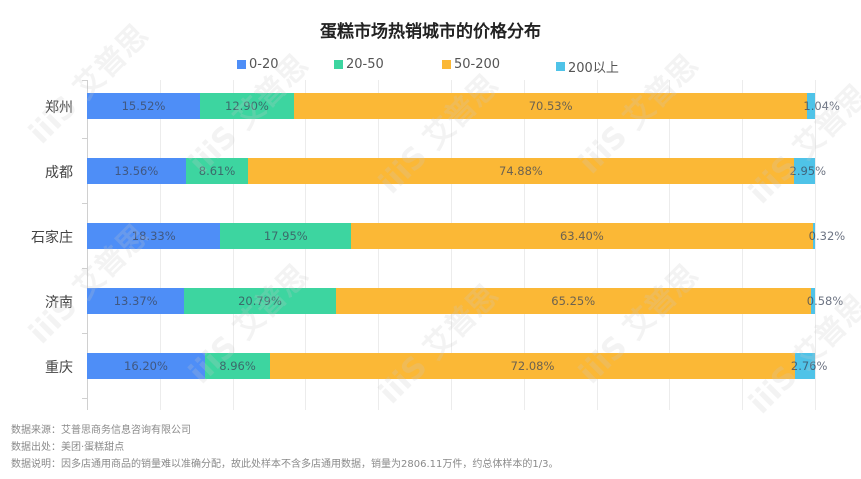 The width and height of the screenshot is (861, 479). I want to click on data-label: 15.52%, so click(143, 106).